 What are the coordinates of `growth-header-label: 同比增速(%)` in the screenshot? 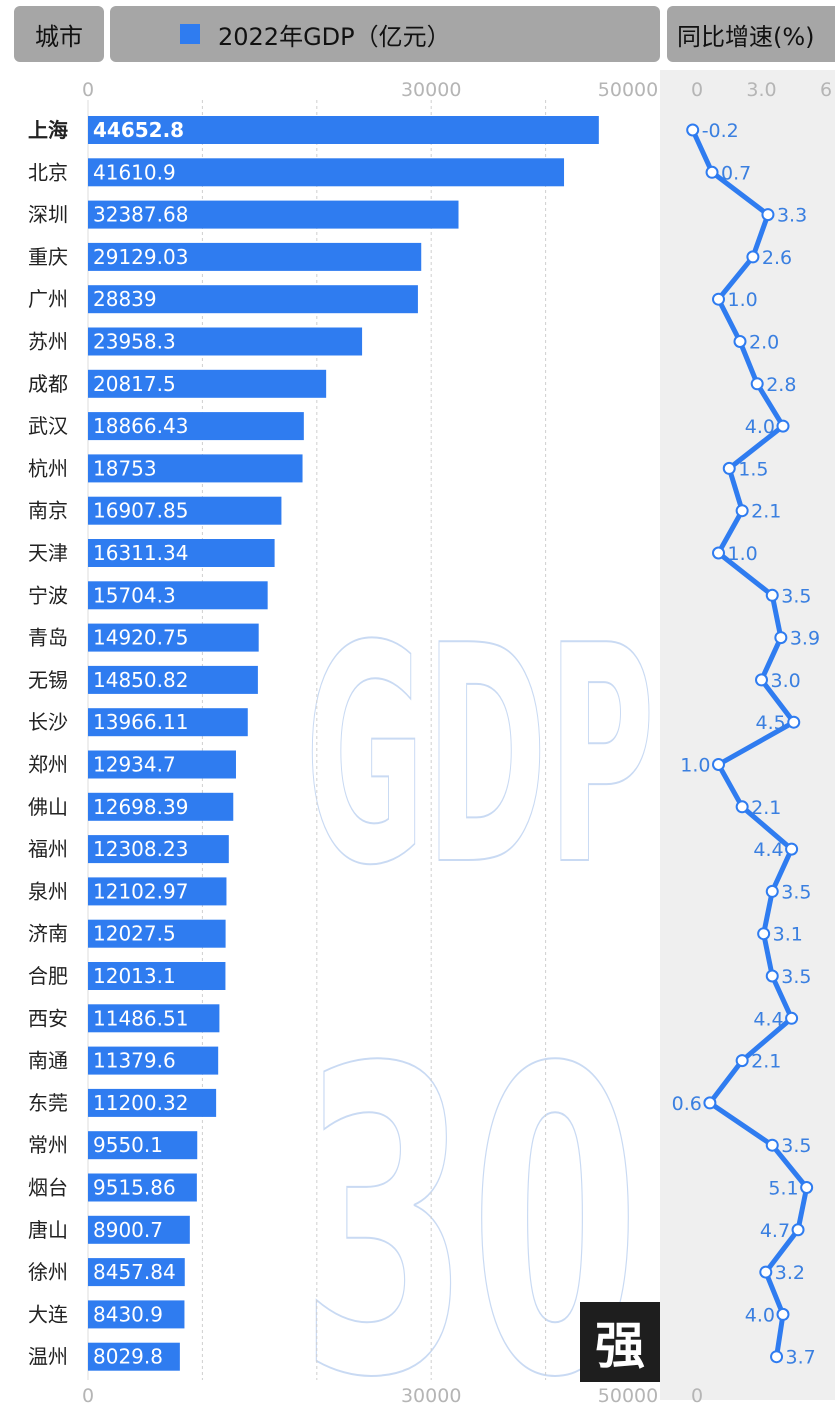 It's located at (746, 36).